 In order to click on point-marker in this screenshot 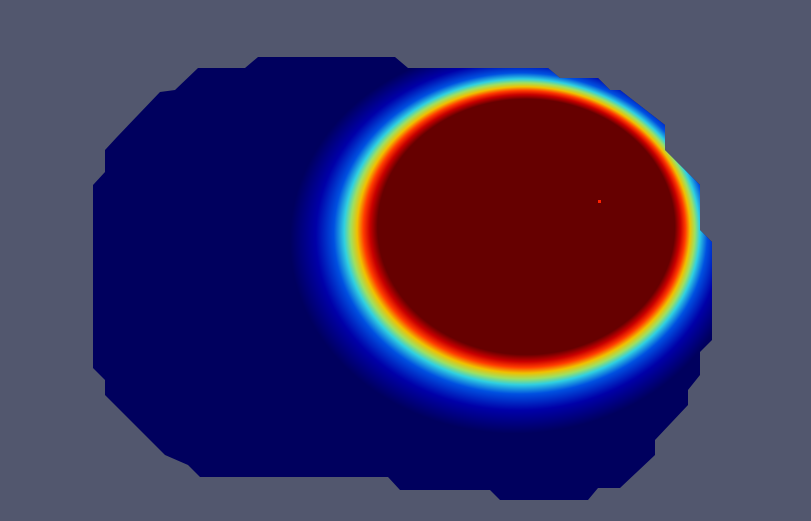, I will do `click(599, 201)`.